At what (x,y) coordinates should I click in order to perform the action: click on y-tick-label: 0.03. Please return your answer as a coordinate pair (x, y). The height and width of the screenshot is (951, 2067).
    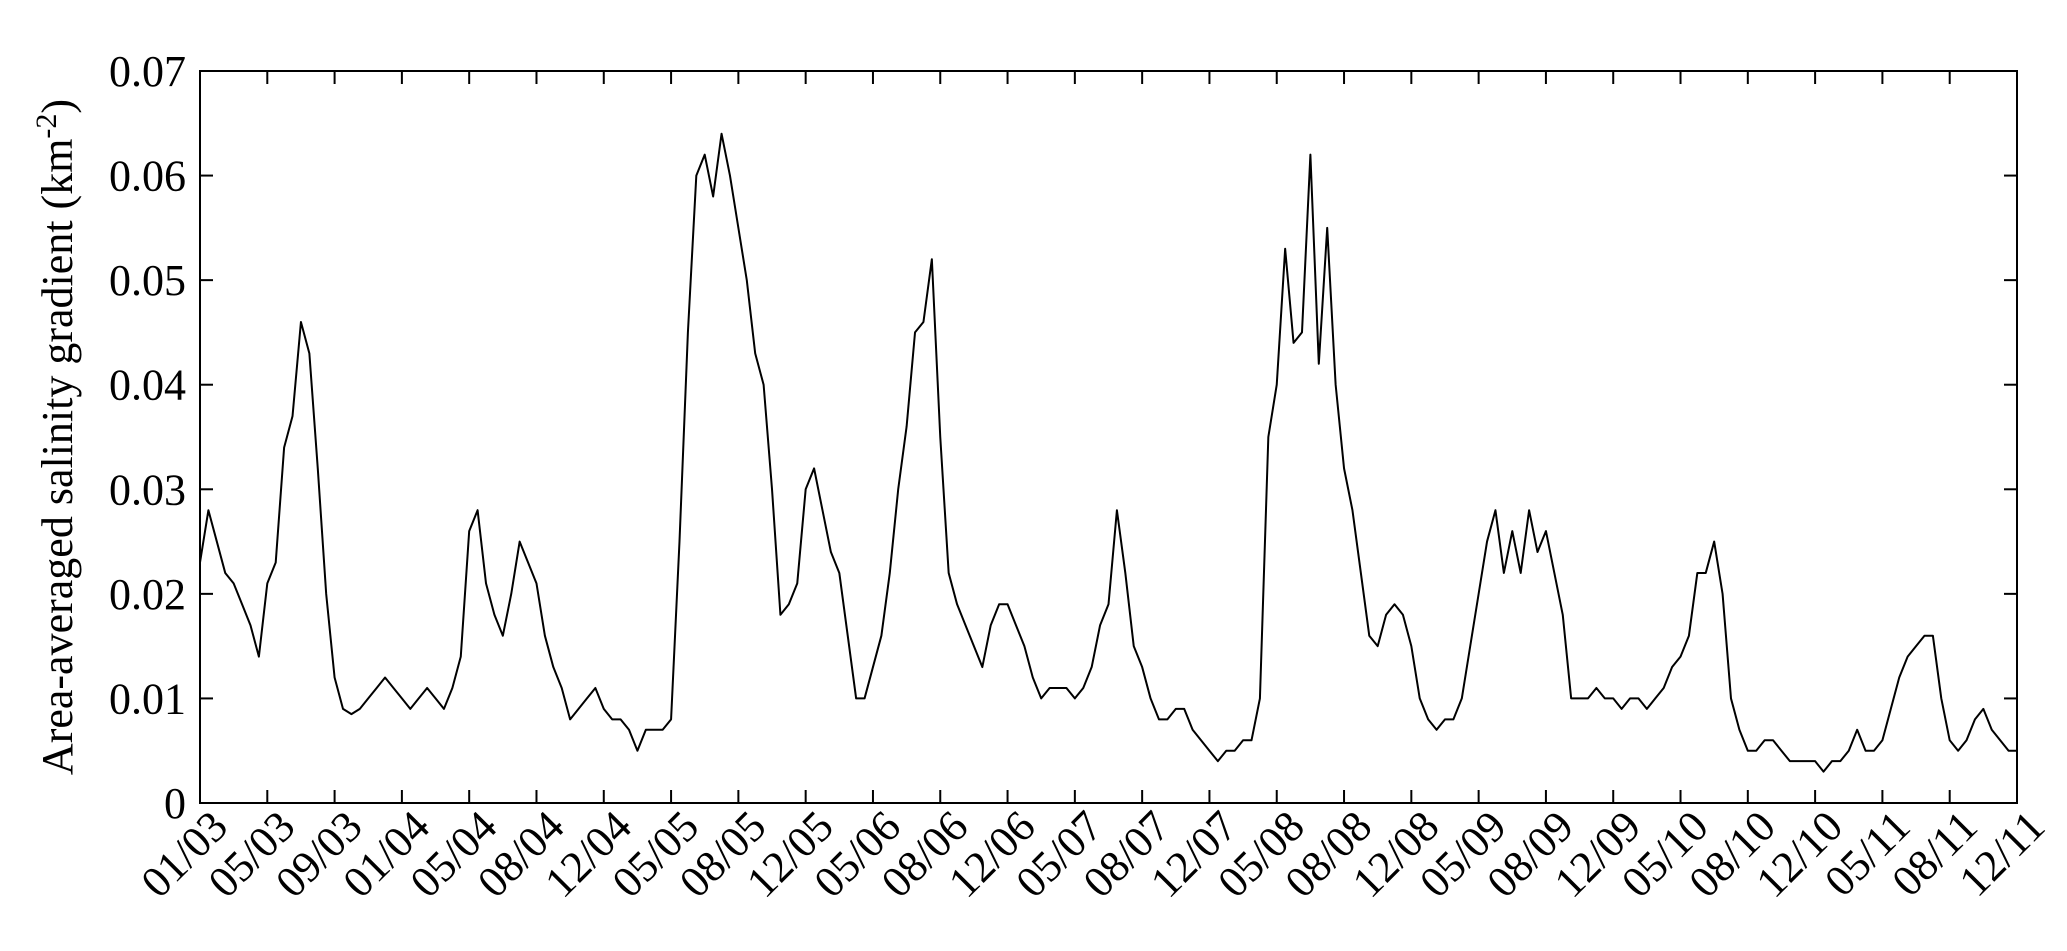
    Looking at the image, I should click on (147, 489).